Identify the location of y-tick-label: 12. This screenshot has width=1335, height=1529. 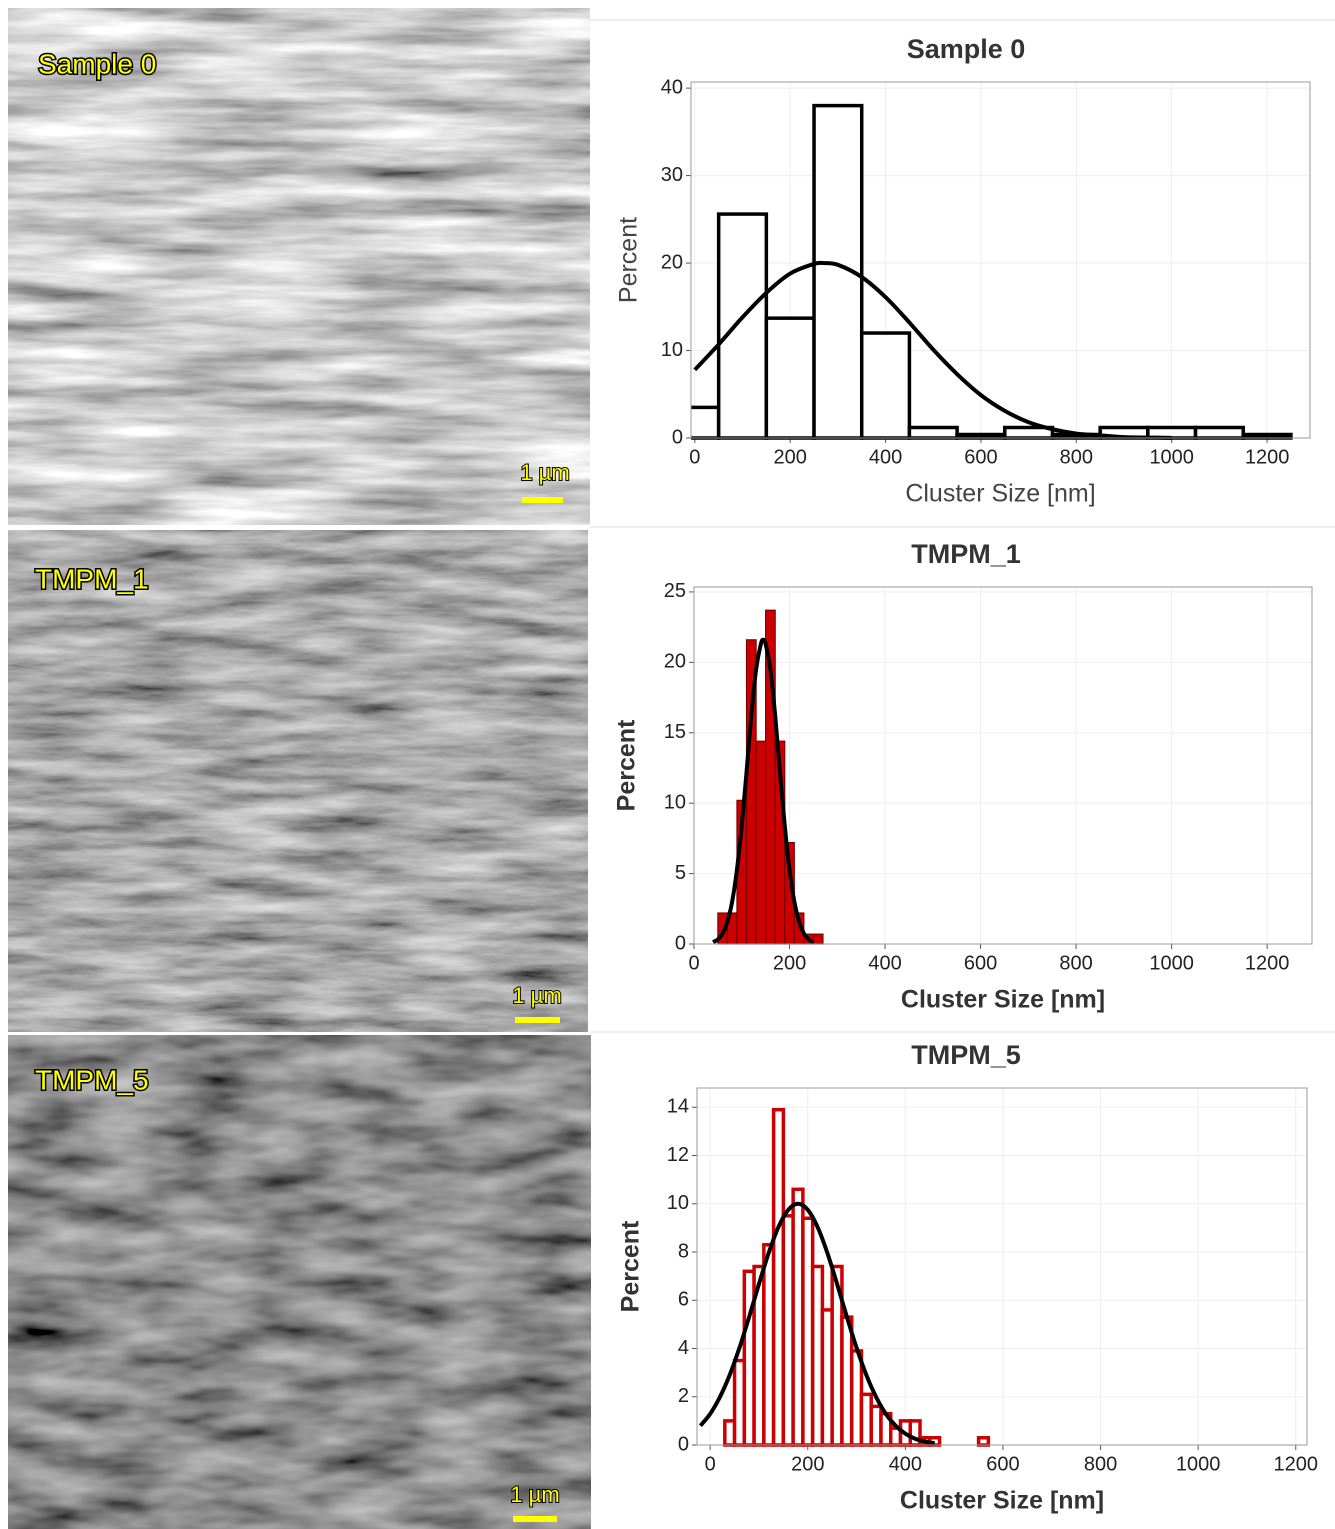
(678, 1155).